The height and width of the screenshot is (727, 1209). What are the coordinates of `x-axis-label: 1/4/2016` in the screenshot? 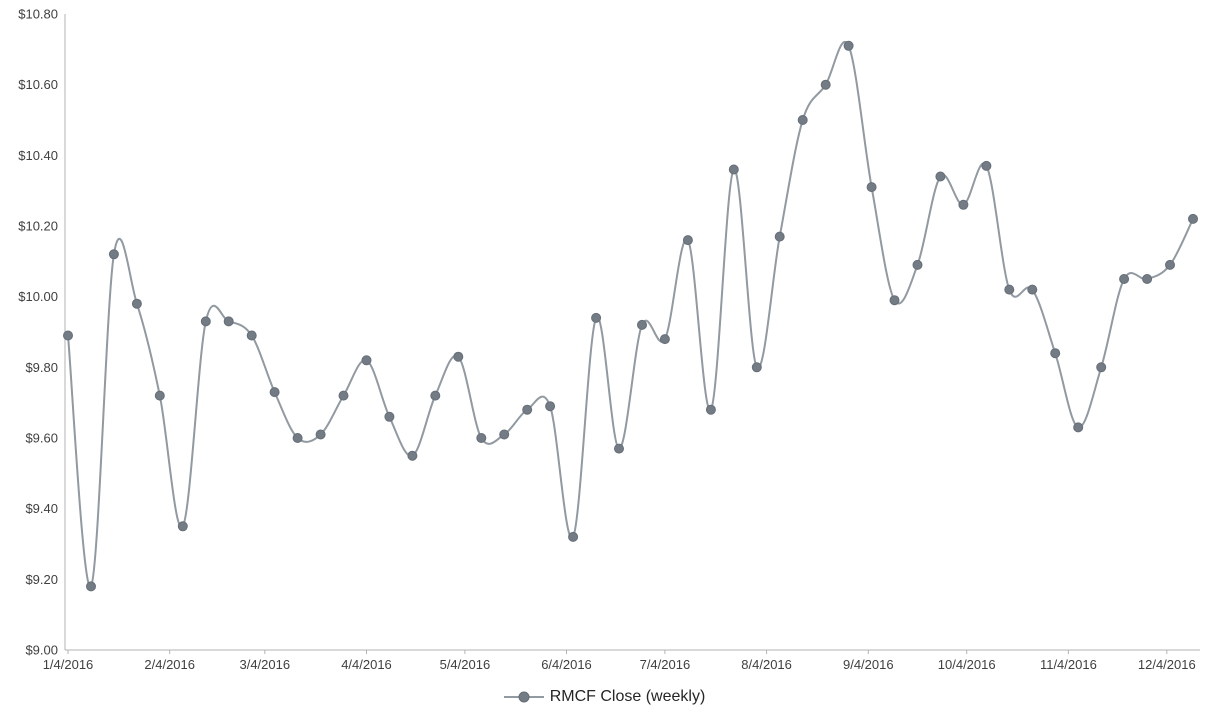 It's located at (68, 664).